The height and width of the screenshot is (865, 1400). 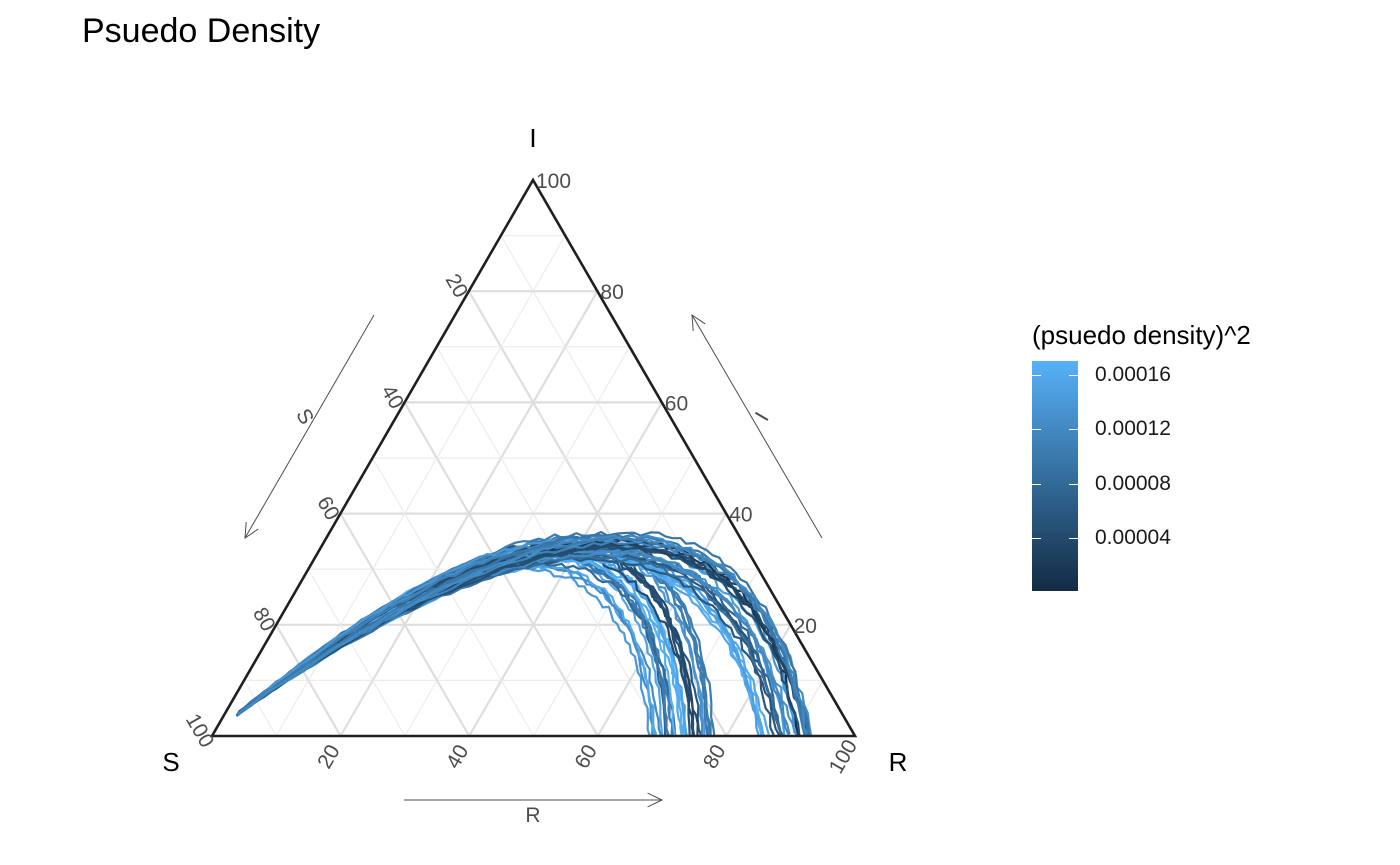 What do you see at coordinates (843, 757) in the screenshot?
I see `tick-label-r: 100` at bounding box center [843, 757].